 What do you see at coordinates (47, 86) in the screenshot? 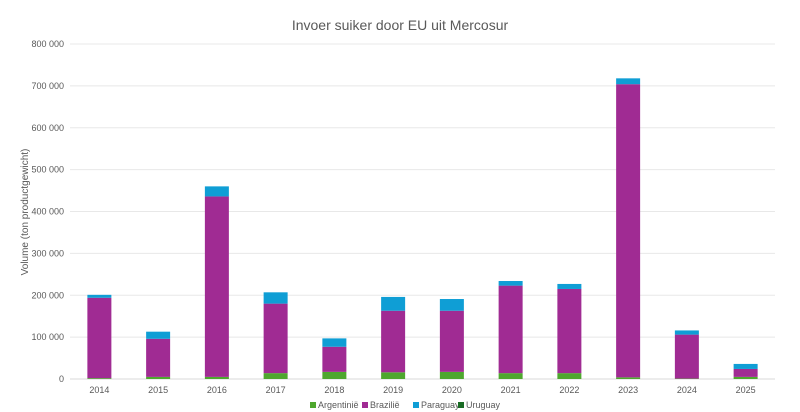
I see `y-tick-label: 700 000` at bounding box center [47, 86].